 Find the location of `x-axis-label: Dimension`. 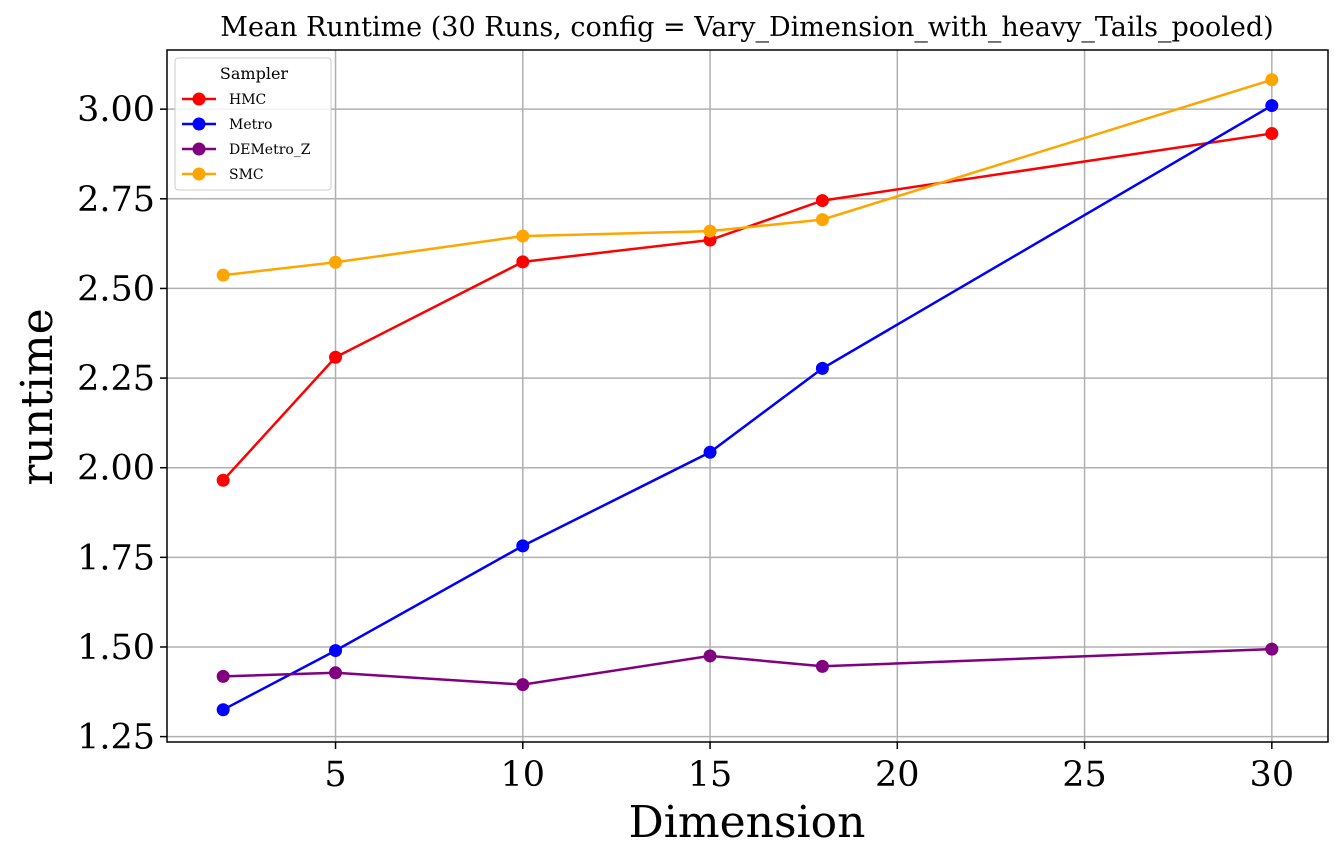

x-axis-label: Dimension is located at coordinates (747, 822).